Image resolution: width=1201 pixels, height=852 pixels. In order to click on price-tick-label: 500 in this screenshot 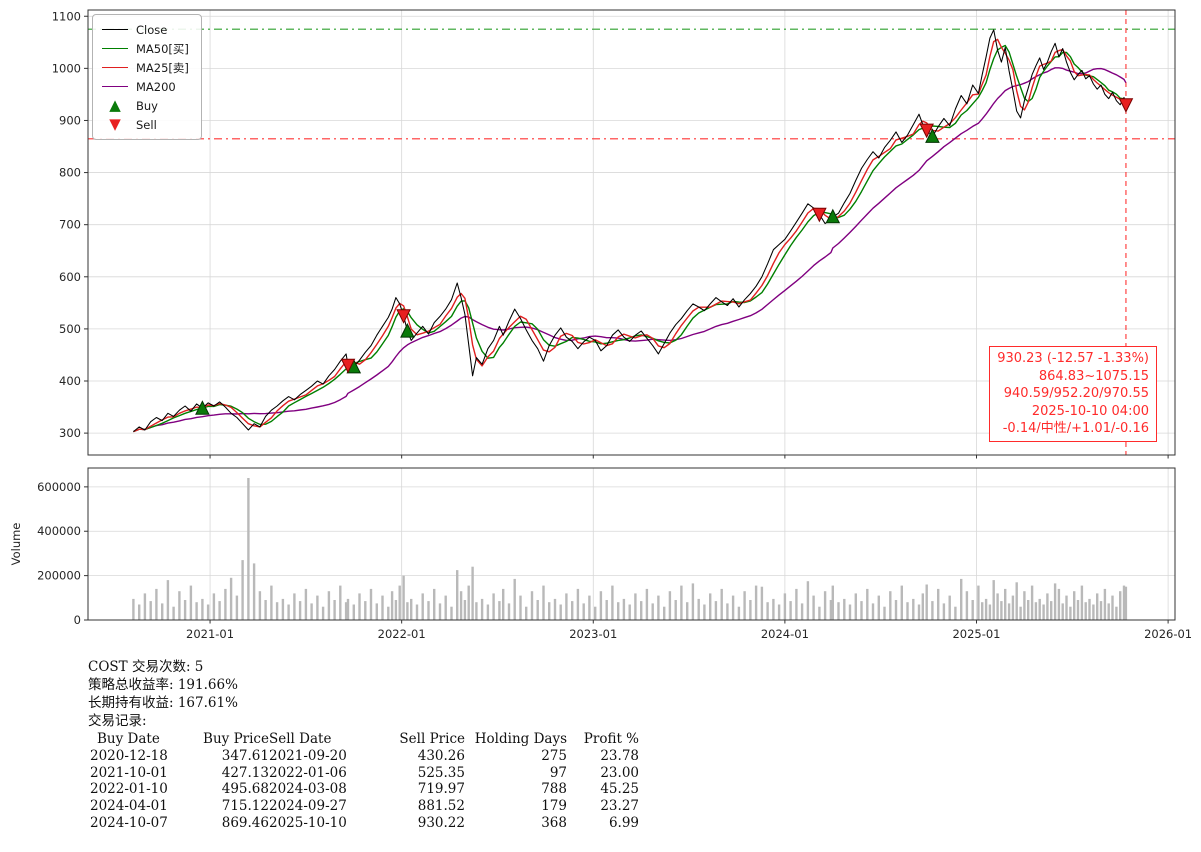, I will do `click(70, 329)`.